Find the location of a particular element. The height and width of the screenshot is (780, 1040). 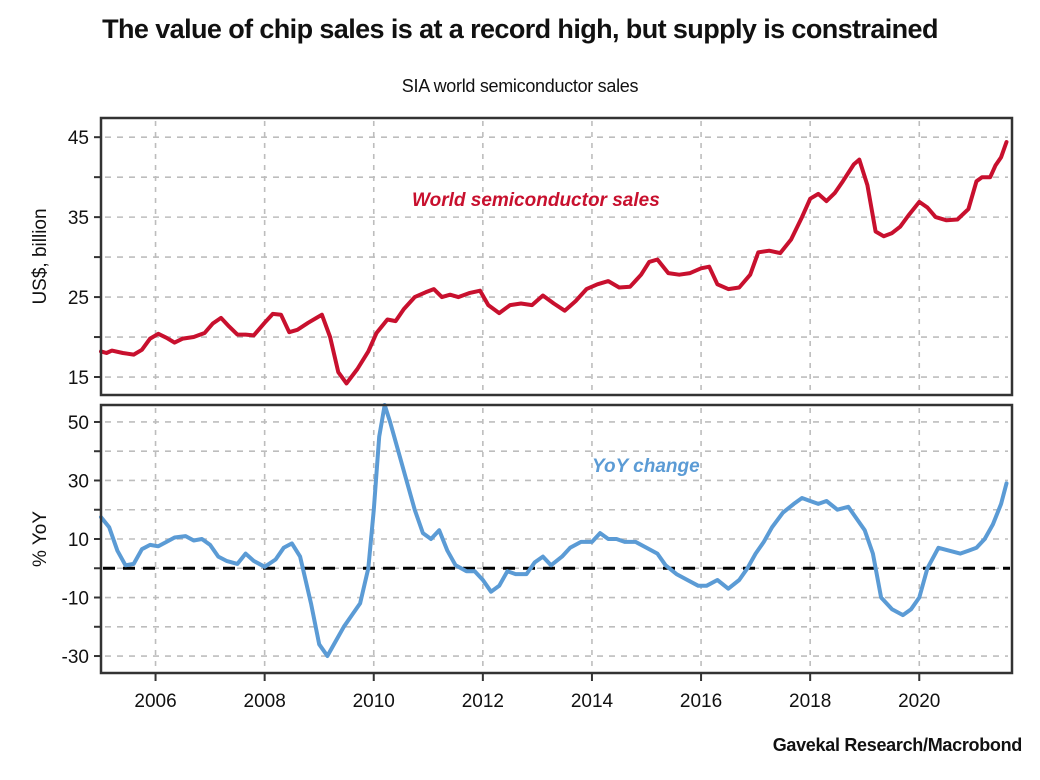

sales-series-label: World semiconductor sales is located at coordinates (536, 200).